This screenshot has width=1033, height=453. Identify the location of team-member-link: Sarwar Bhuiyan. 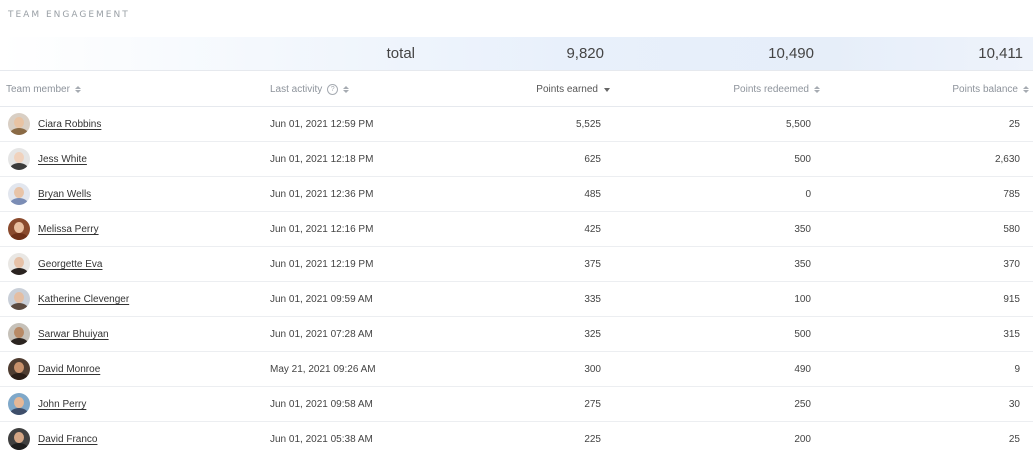
(73, 334).